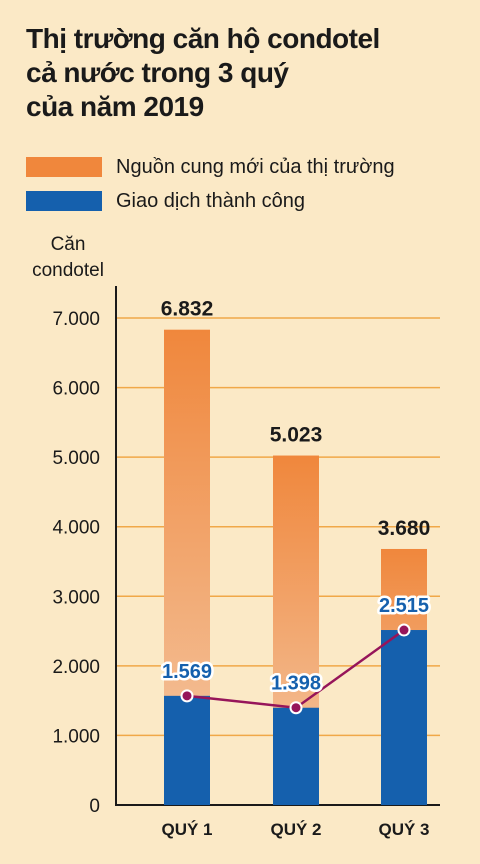 This screenshot has width=480, height=864. What do you see at coordinates (76, 389) in the screenshot?
I see `y-tick-label: 6.000` at bounding box center [76, 389].